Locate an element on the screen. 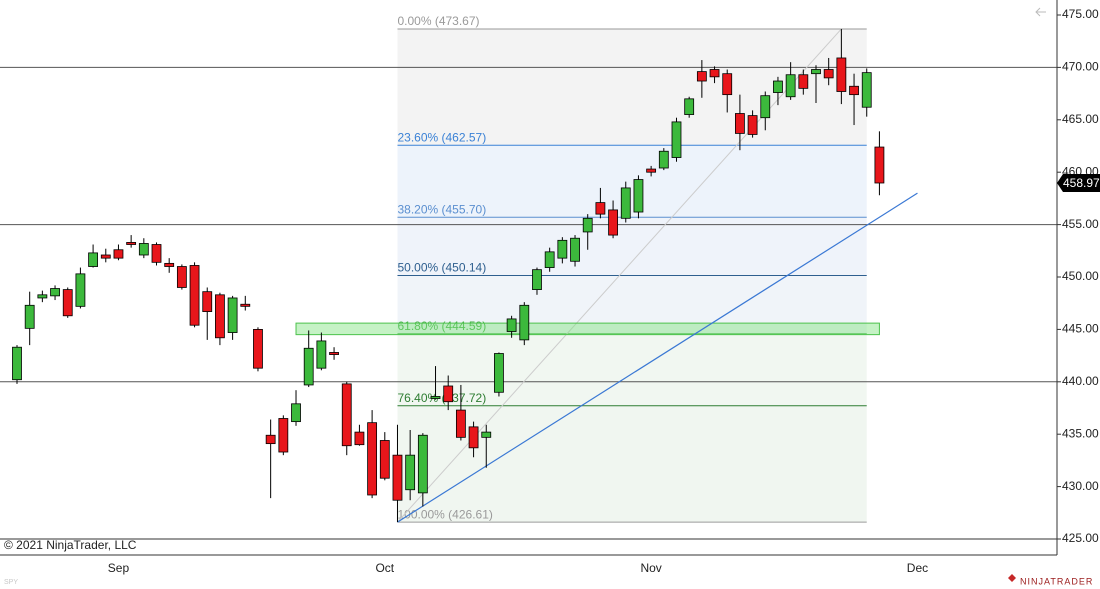 The height and width of the screenshot is (589, 1100). fib-label: 23.60% (462.57) is located at coordinates (441, 137).